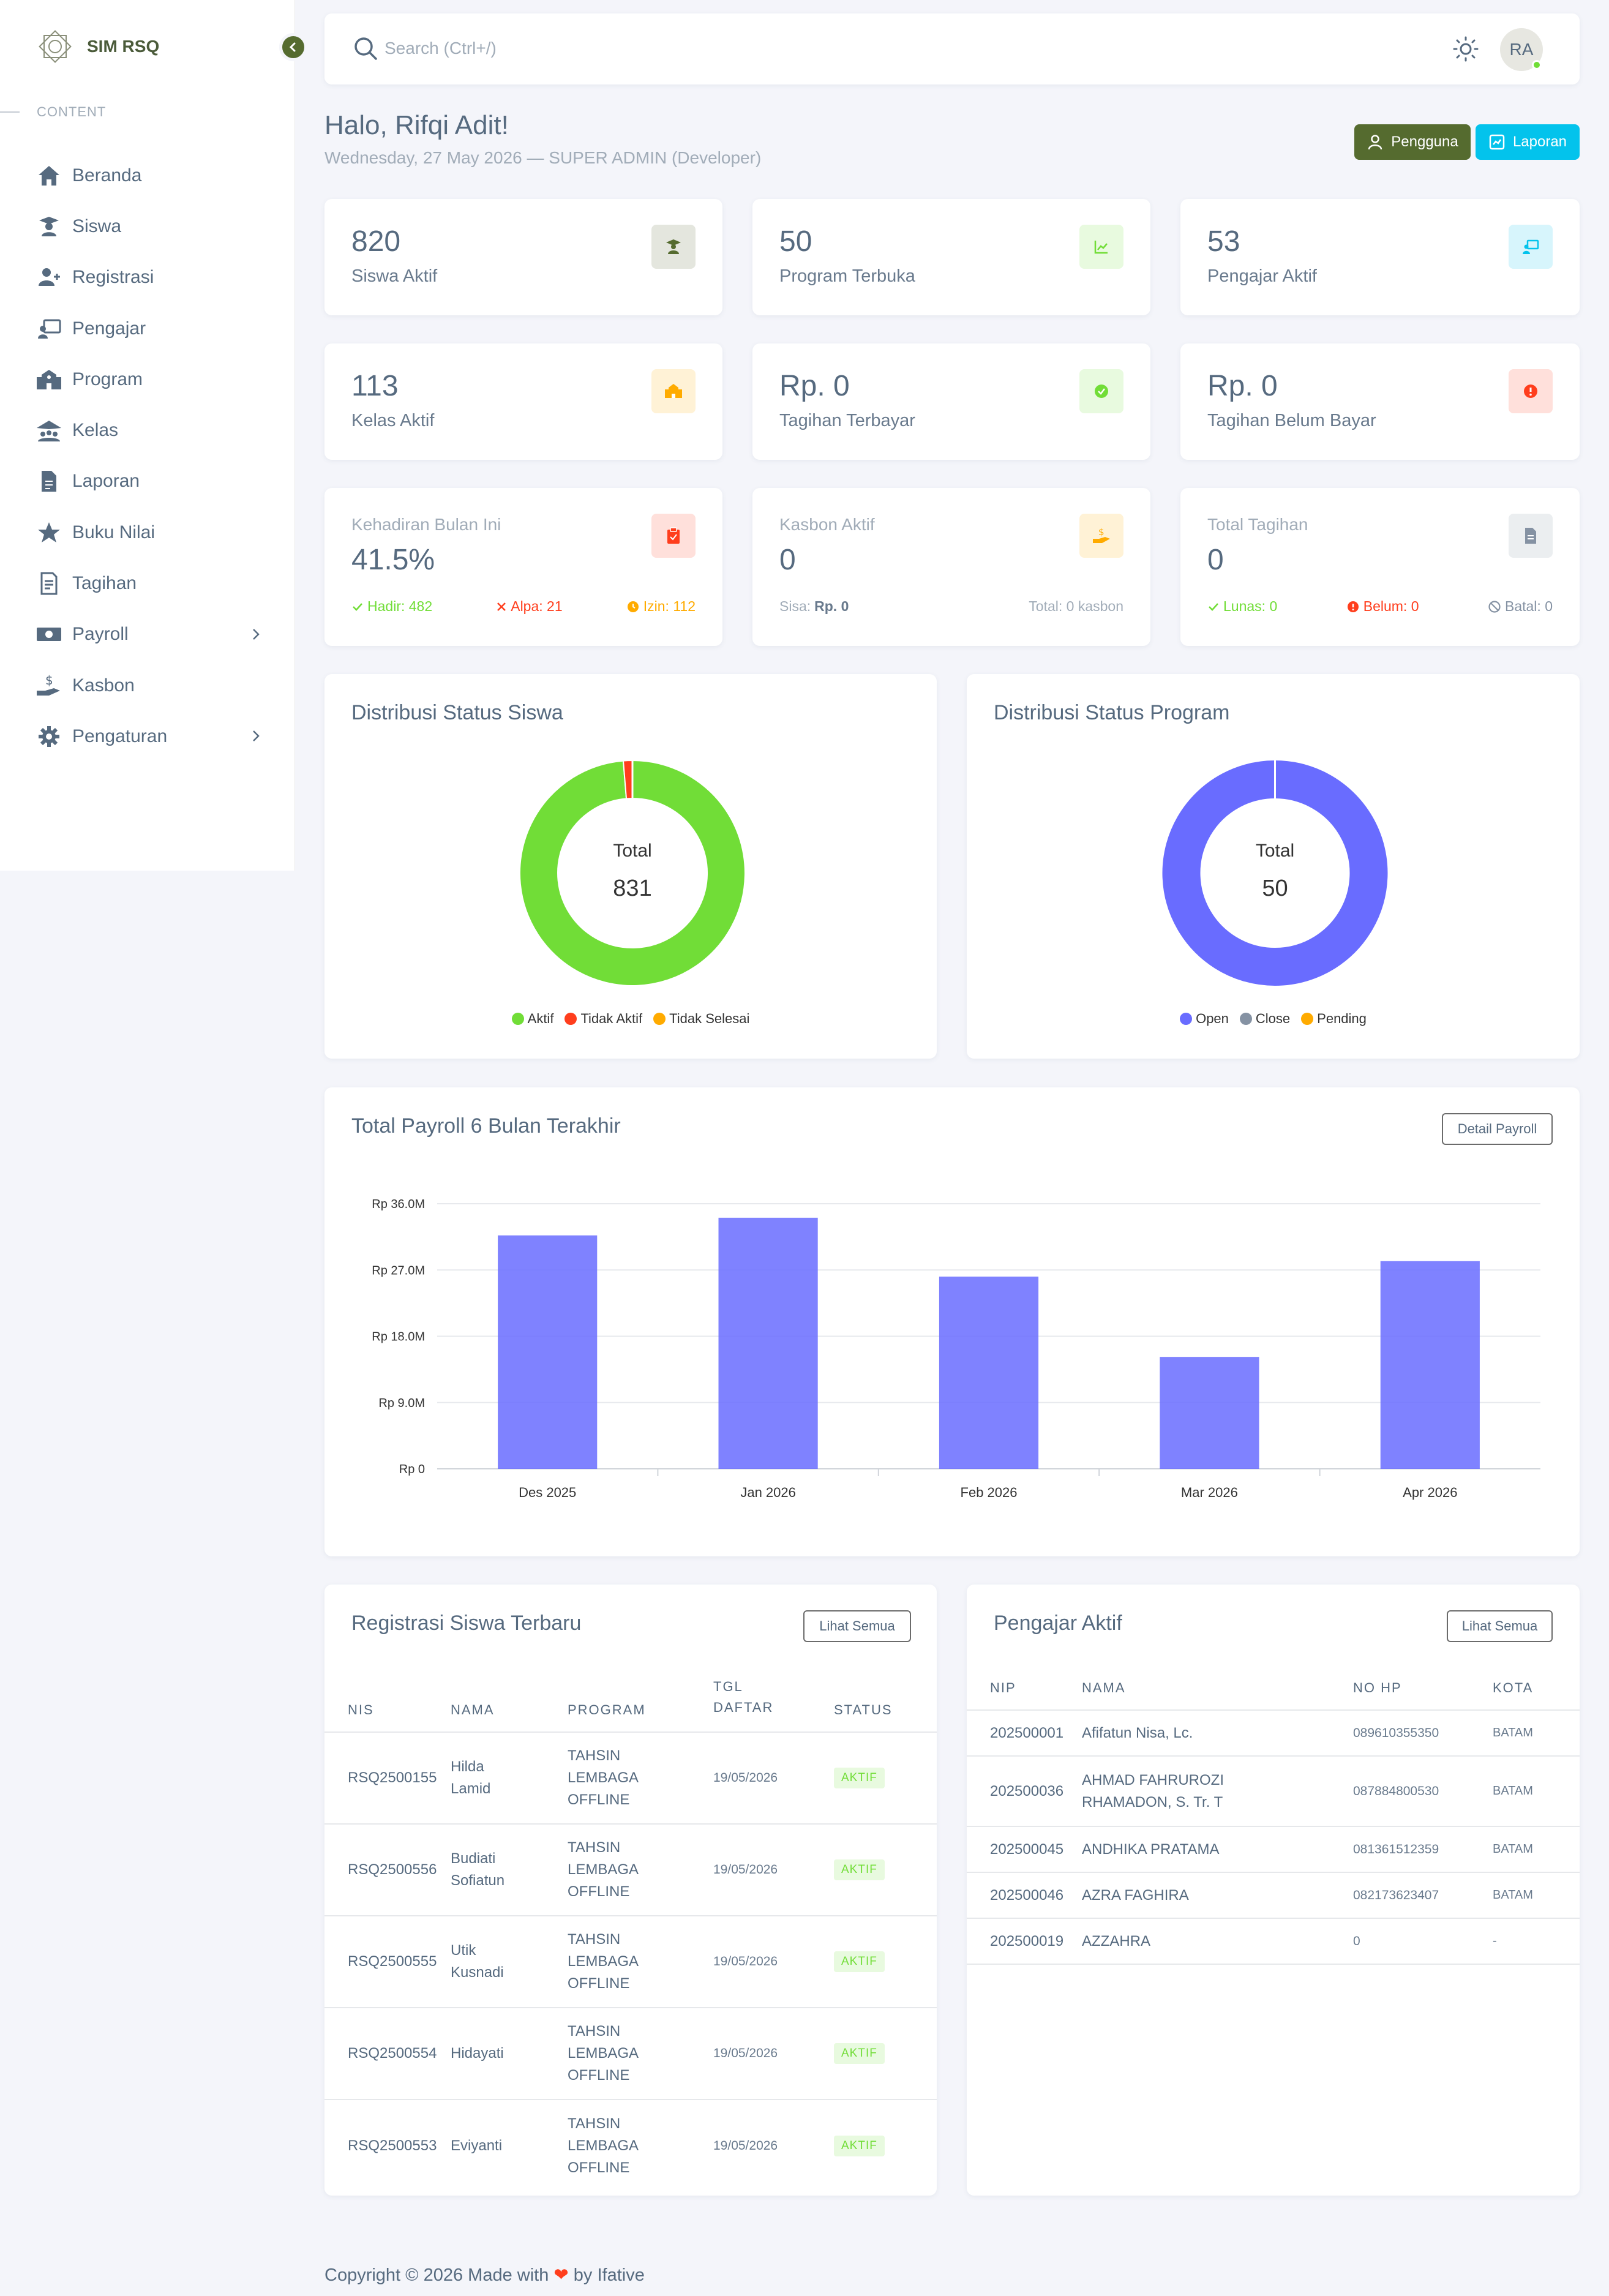 The width and height of the screenshot is (1609, 2296). Describe the element at coordinates (426, 524) in the screenshot. I see `kehadiran-label: Kehadiran Bulan Ini` at that location.